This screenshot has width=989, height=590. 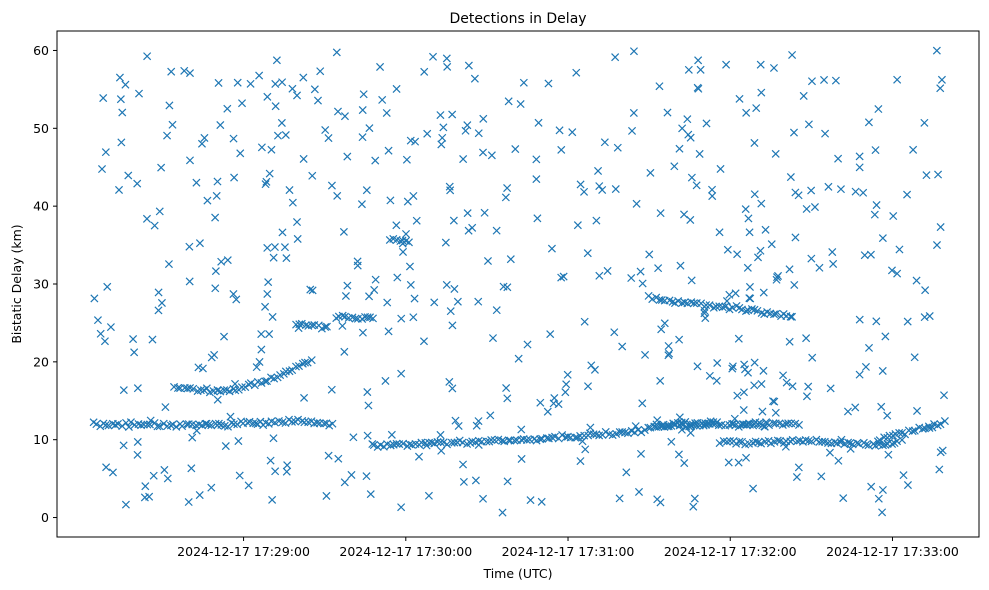 I want to click on x-tick-label: 2024-12-17 17:31:00, so click(x=568, y=551).